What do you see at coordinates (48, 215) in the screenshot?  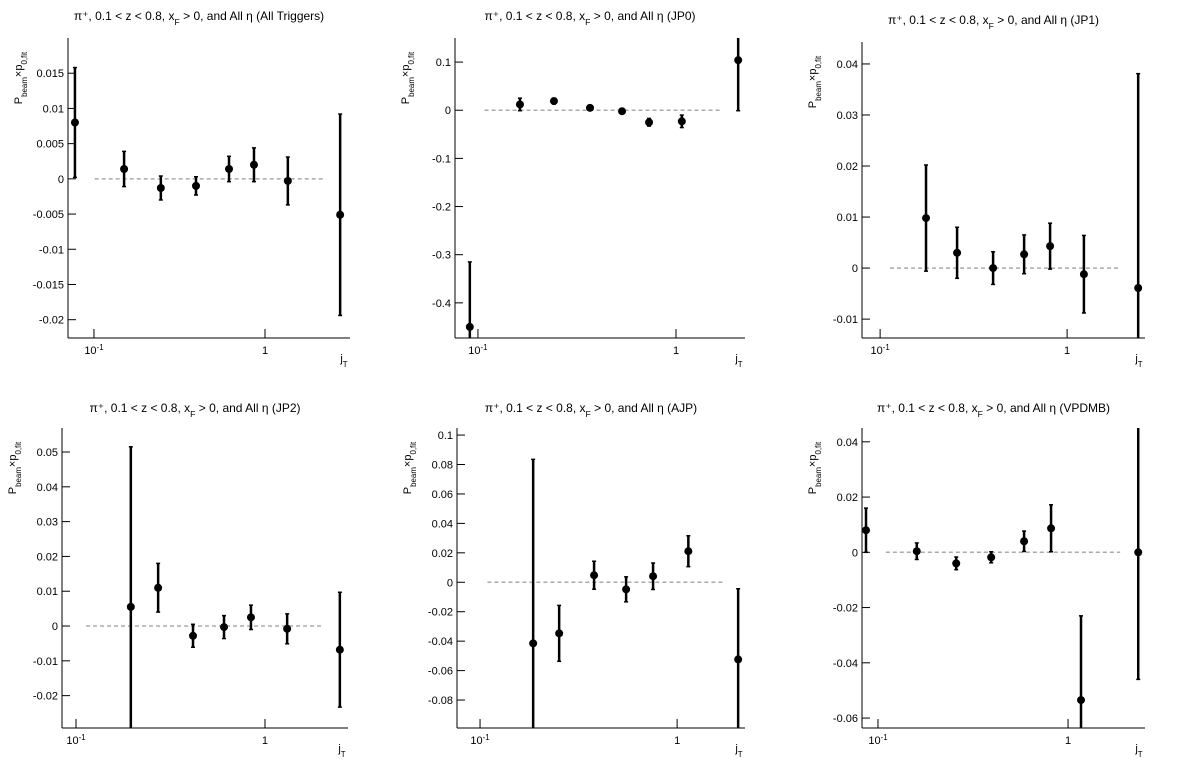 I see `y-tick-label: -0.005` at bounding box center [48, 215].